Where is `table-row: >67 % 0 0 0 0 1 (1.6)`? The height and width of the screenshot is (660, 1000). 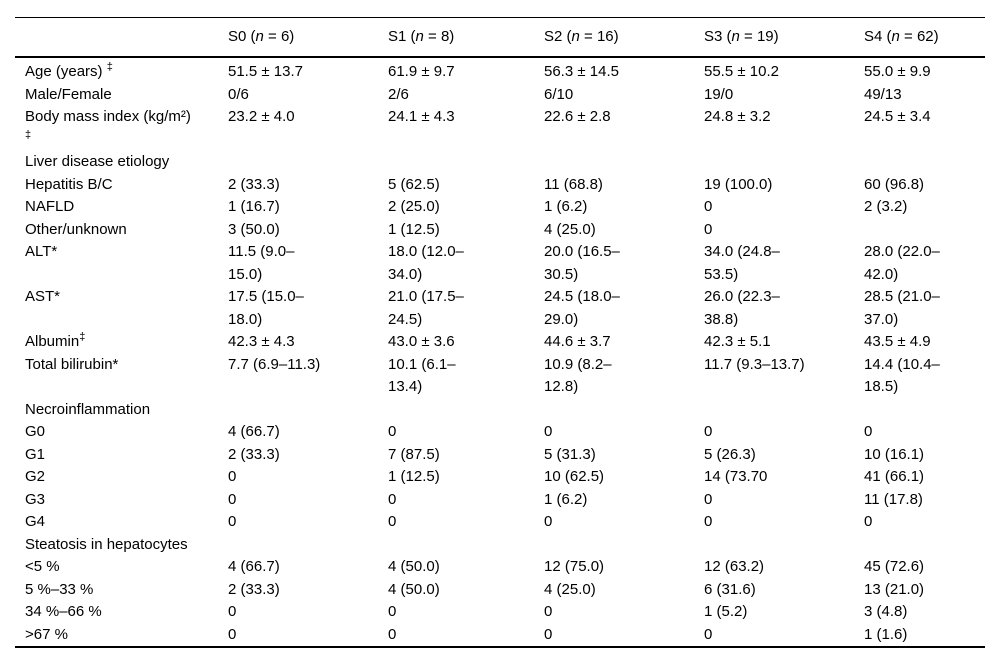 table-row: >67 % 0 0 0 0 1 (1.6) is located at coordinates (500, 636).